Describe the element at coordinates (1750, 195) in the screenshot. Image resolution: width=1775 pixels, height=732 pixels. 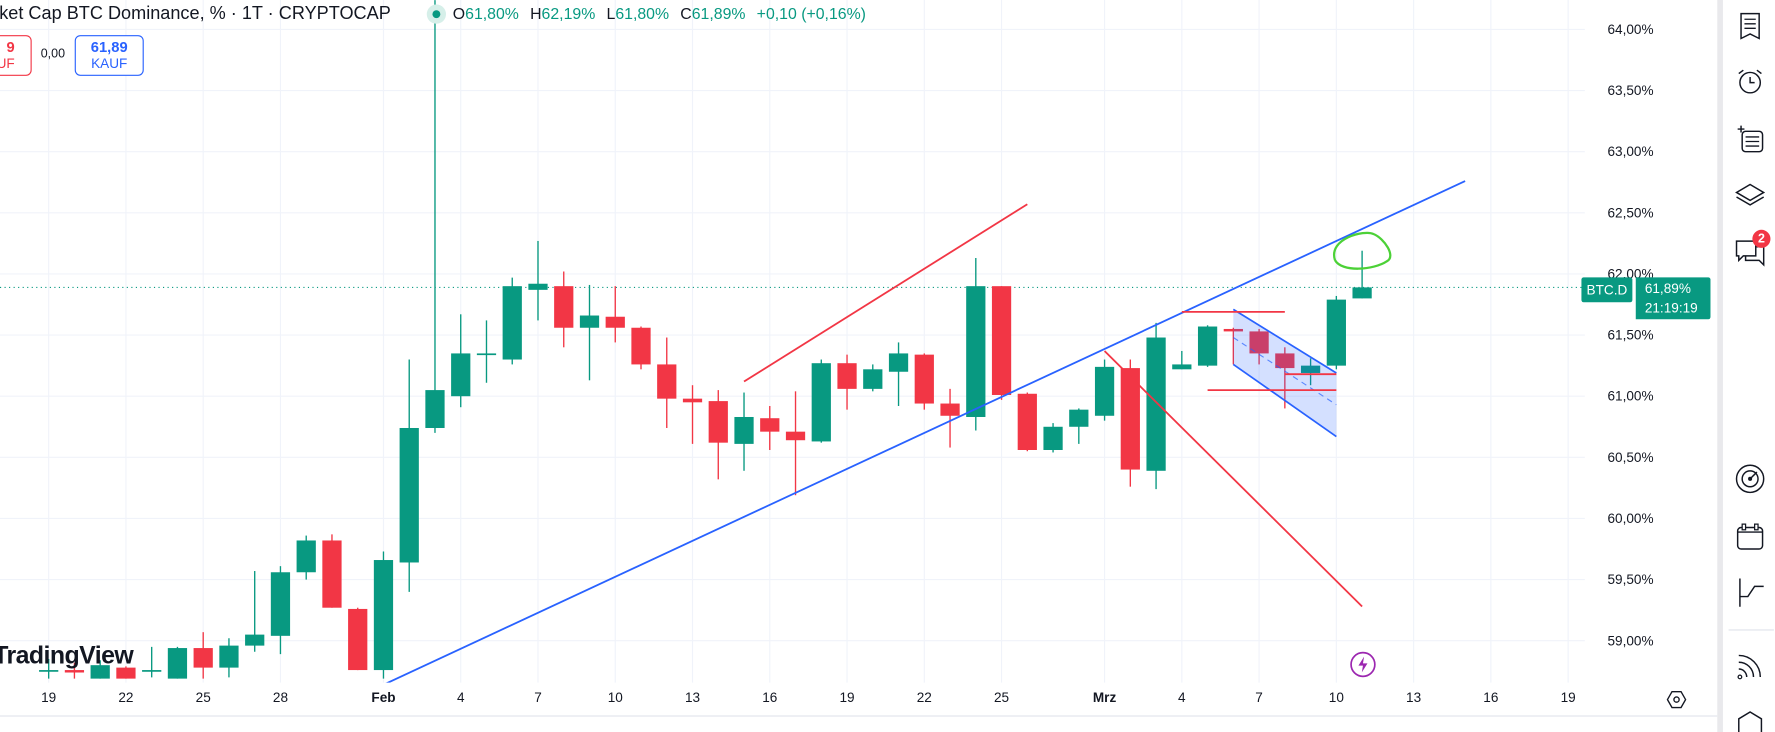
I see `layers-icon` at that location.